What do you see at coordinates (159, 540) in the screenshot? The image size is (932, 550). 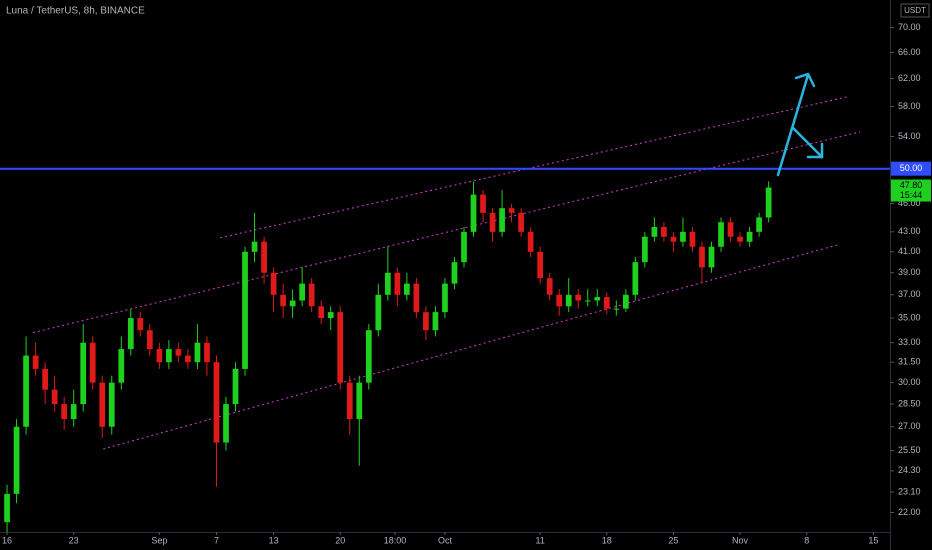 I see `x-tick-label: Sep` at bounding box center [159, 540].